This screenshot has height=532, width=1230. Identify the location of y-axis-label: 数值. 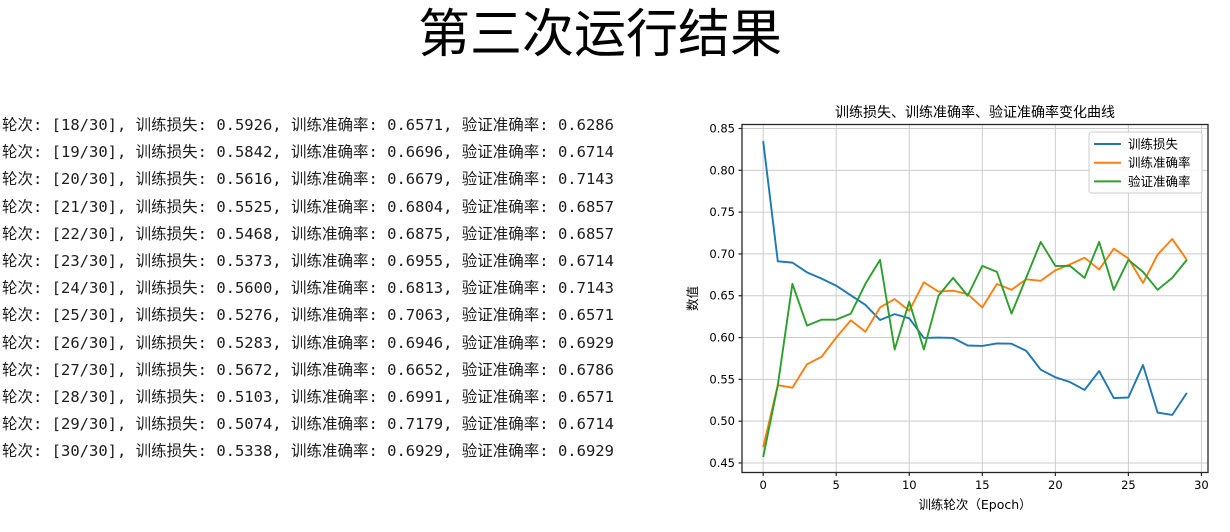
(692, 298).